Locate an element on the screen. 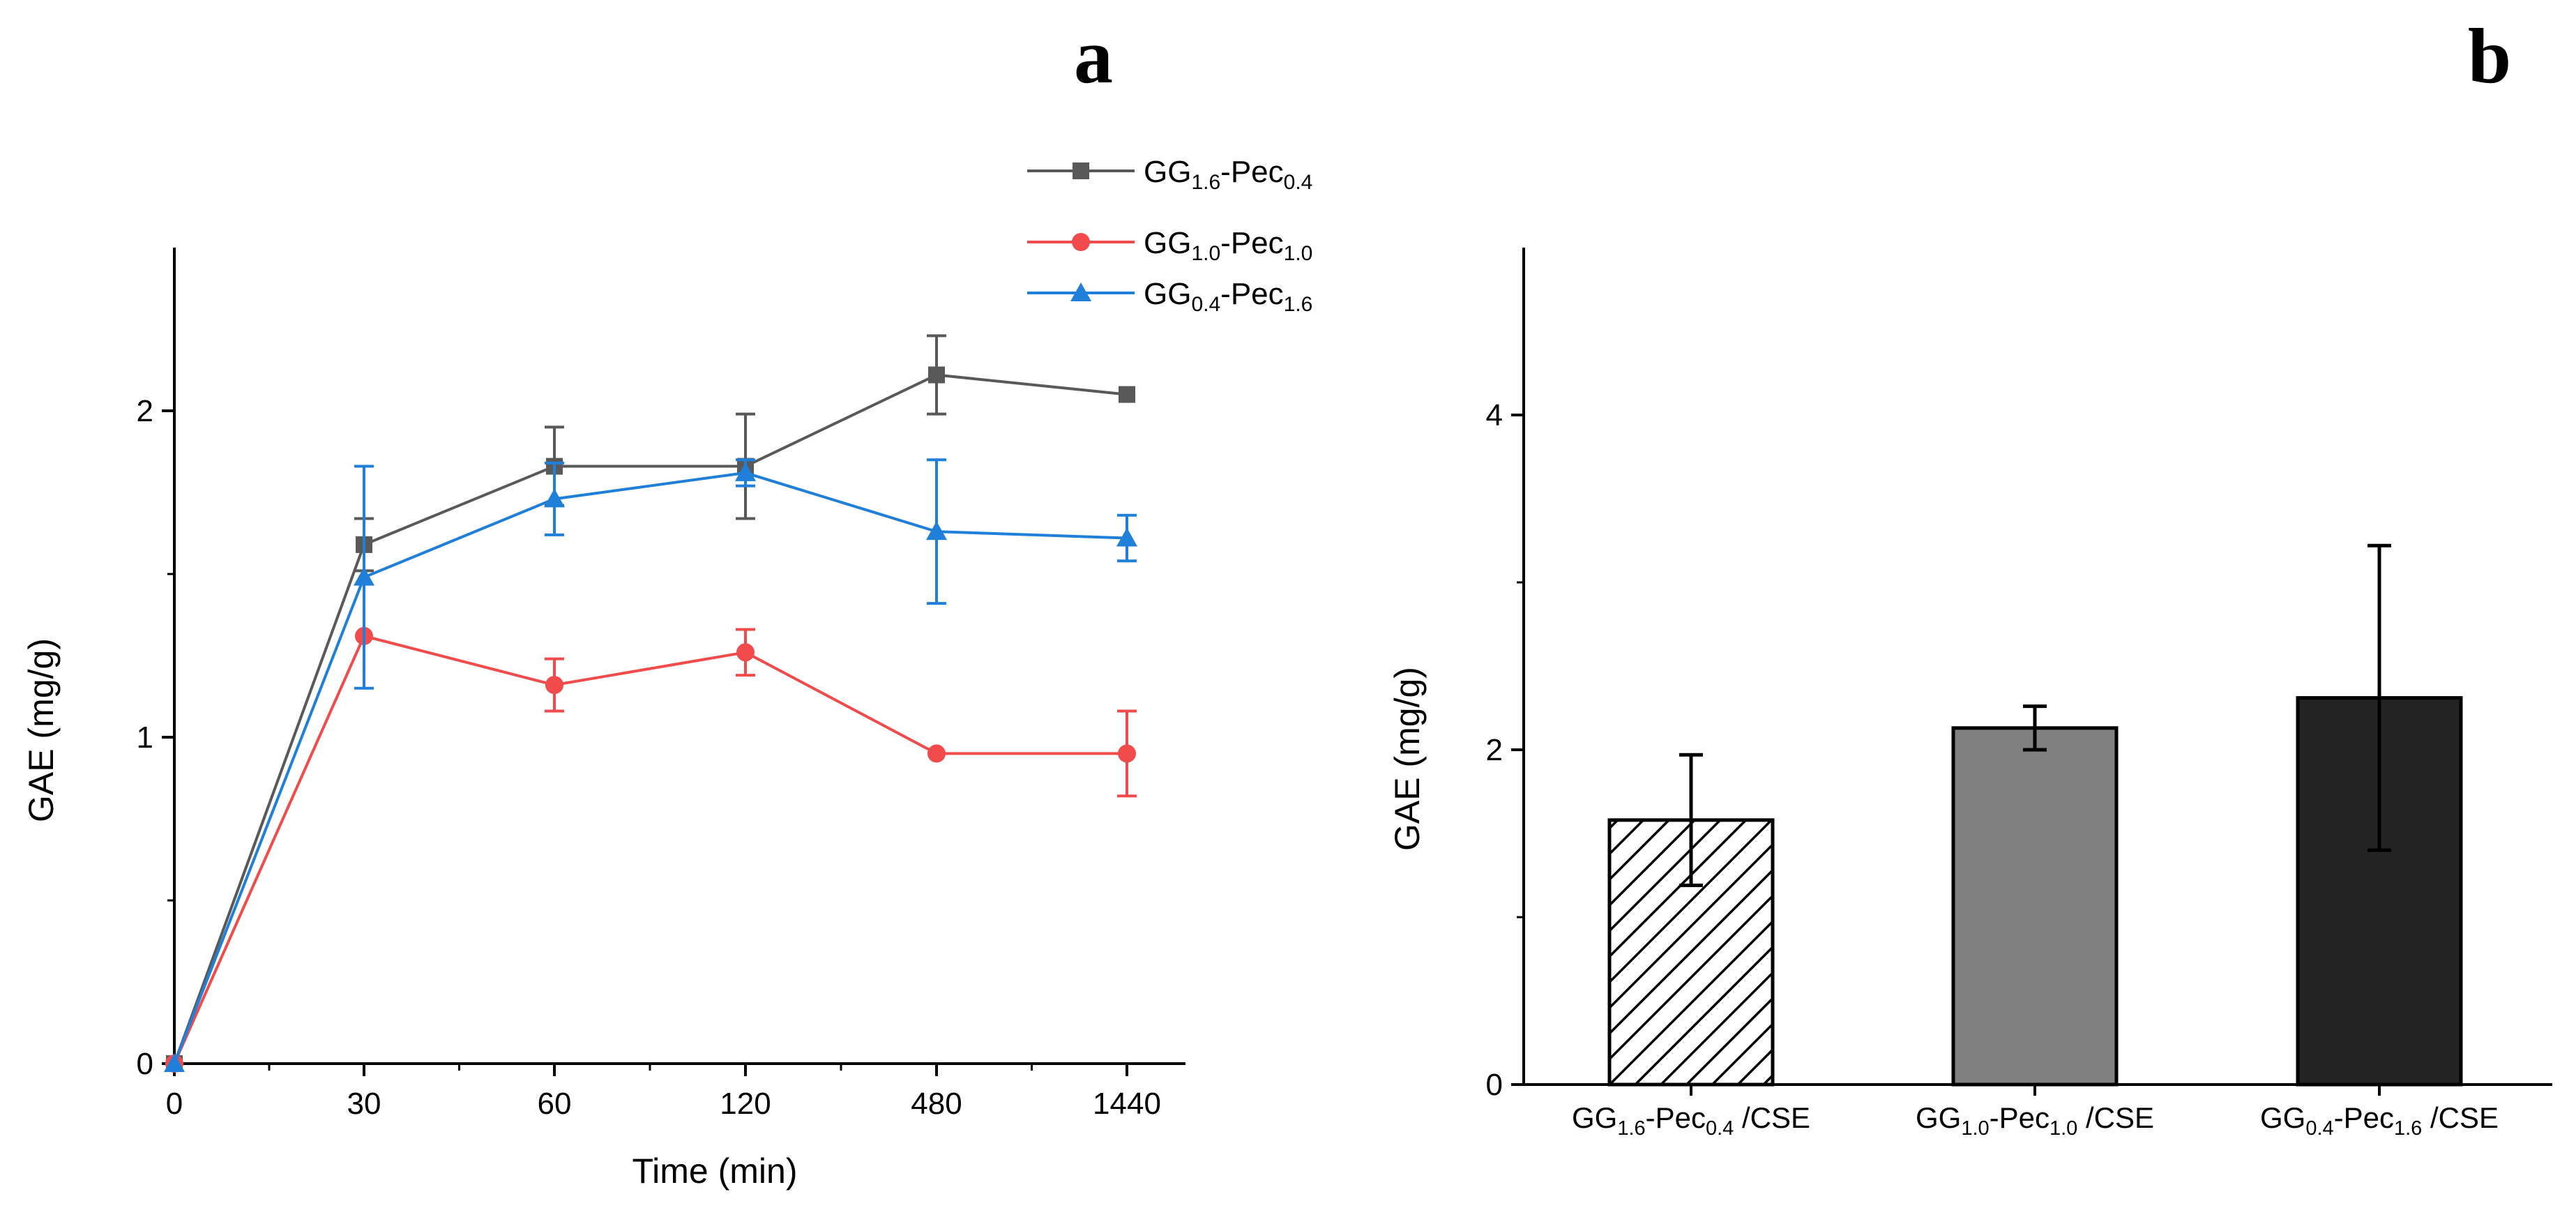 The image size is (2576, 1208). y-tick-label: 1 is located at coordinates (145, 737).